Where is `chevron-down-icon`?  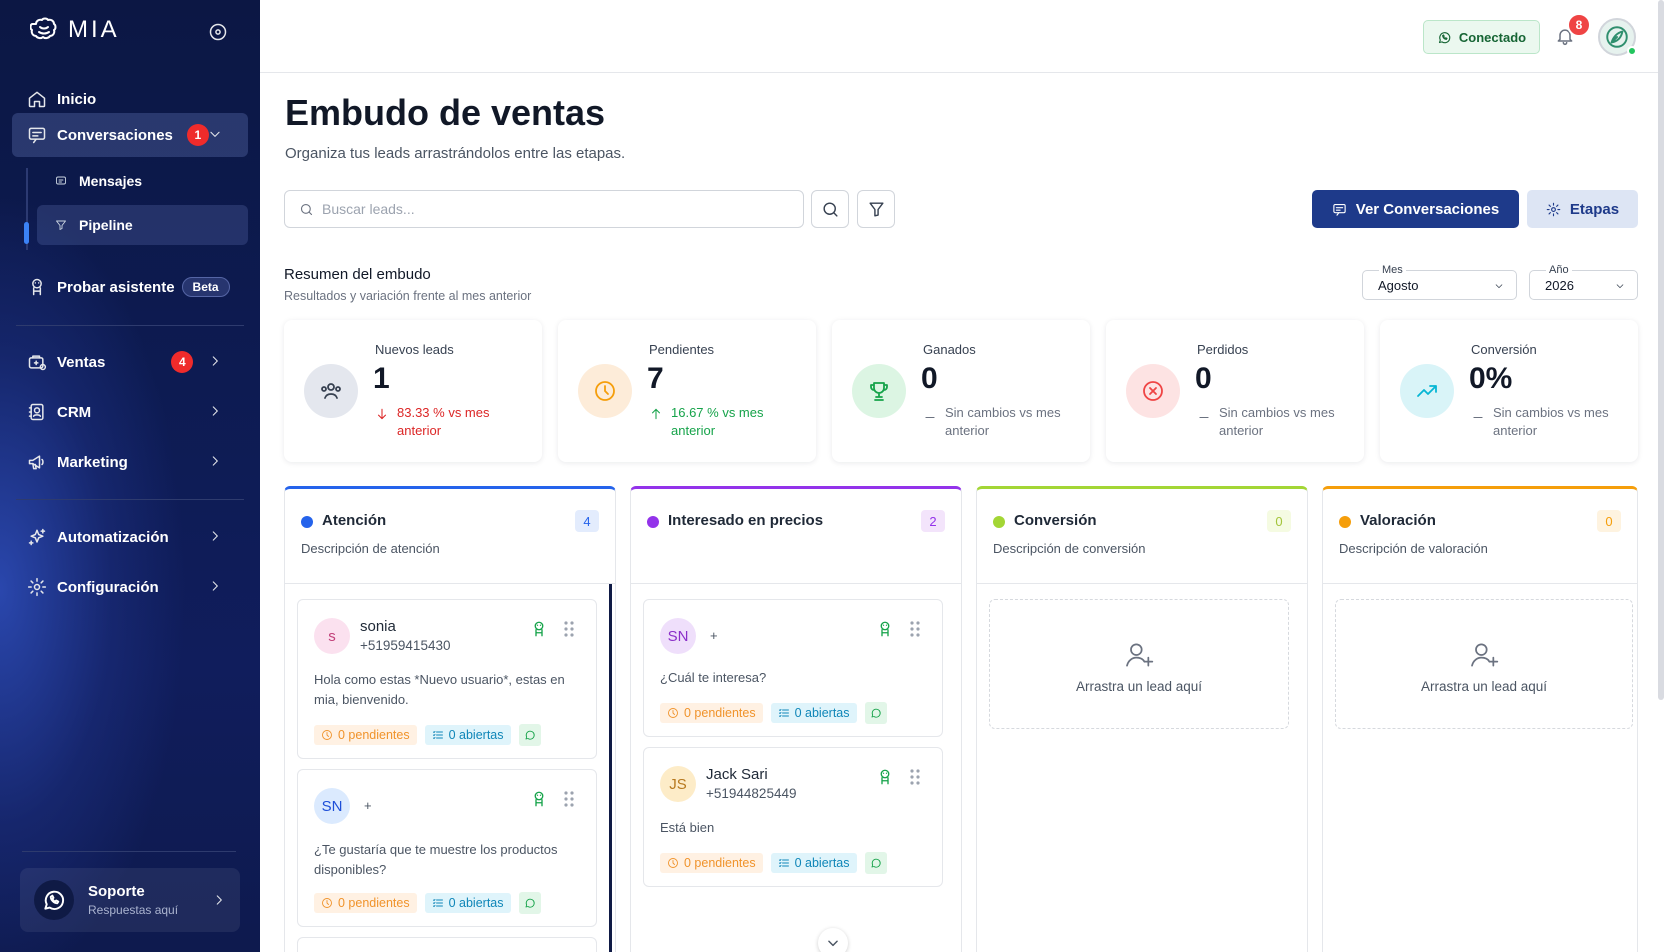 chevron-down-icon is located at coordinates (215, 134).